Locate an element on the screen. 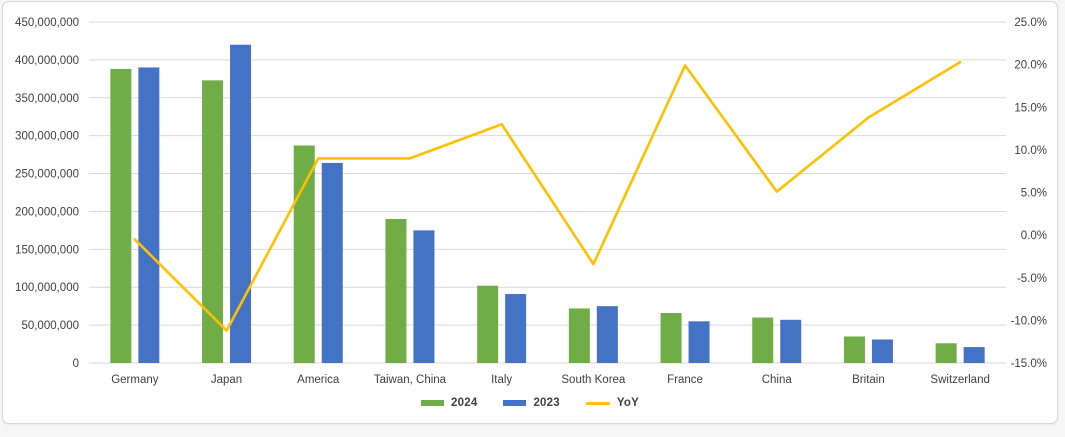  bar-2023-japan is located at coordinates (241, 203).